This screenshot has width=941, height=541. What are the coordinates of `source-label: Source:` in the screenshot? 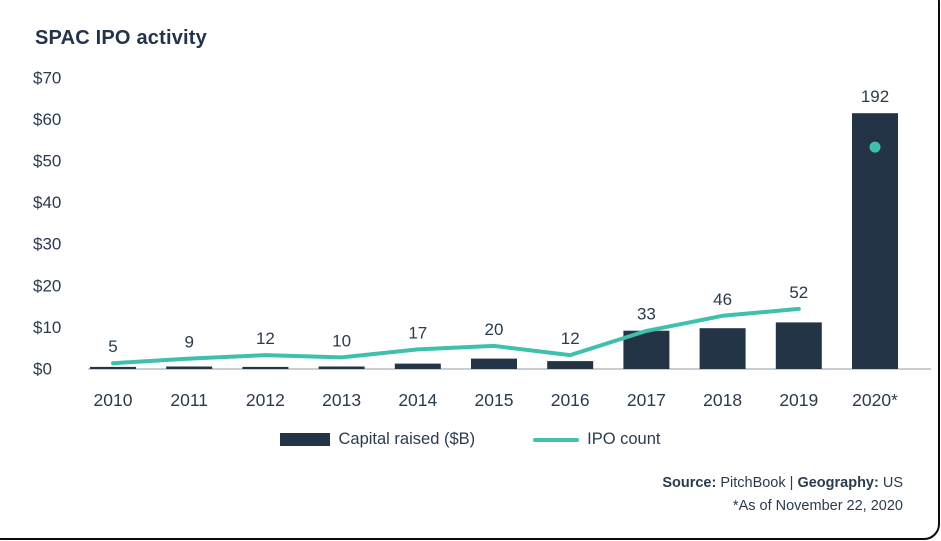 It's located at (689, 483).